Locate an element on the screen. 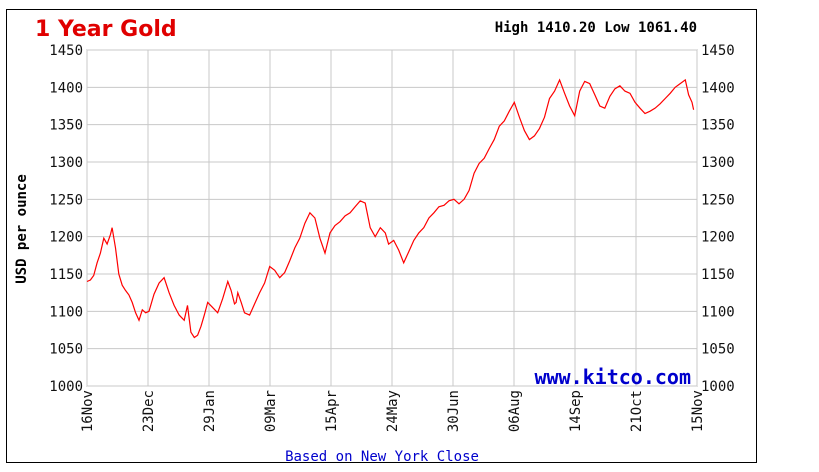  left-y-axis: 1450 1400 1350 1300 1250 1200 1150 1100 1050 1000 is located at coordinates (66, 219).